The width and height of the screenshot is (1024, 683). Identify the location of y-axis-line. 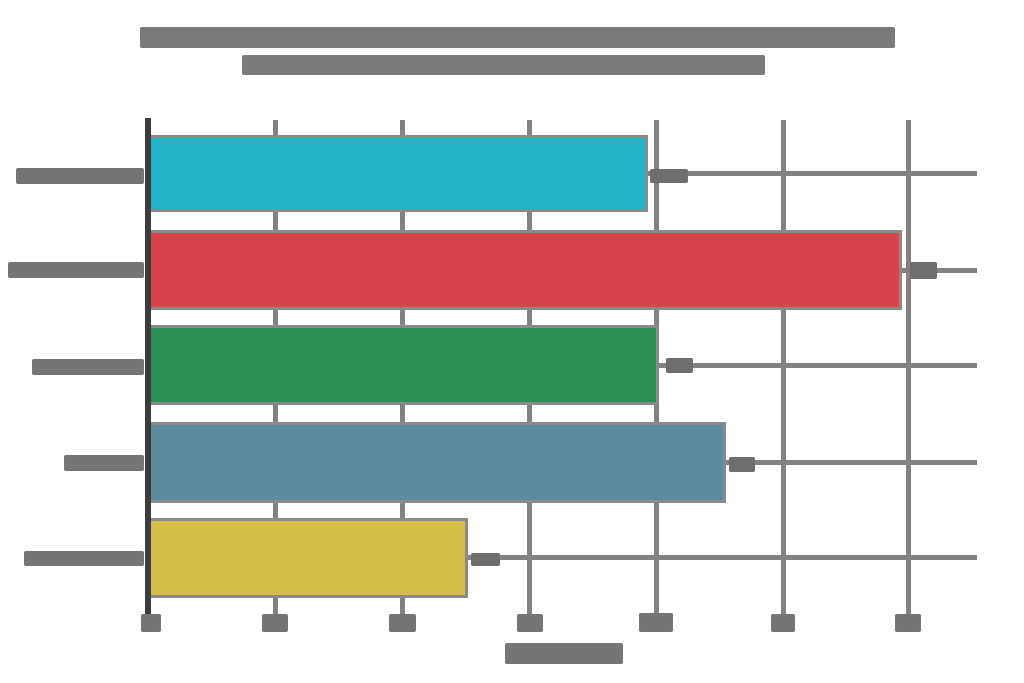
(148, 370).